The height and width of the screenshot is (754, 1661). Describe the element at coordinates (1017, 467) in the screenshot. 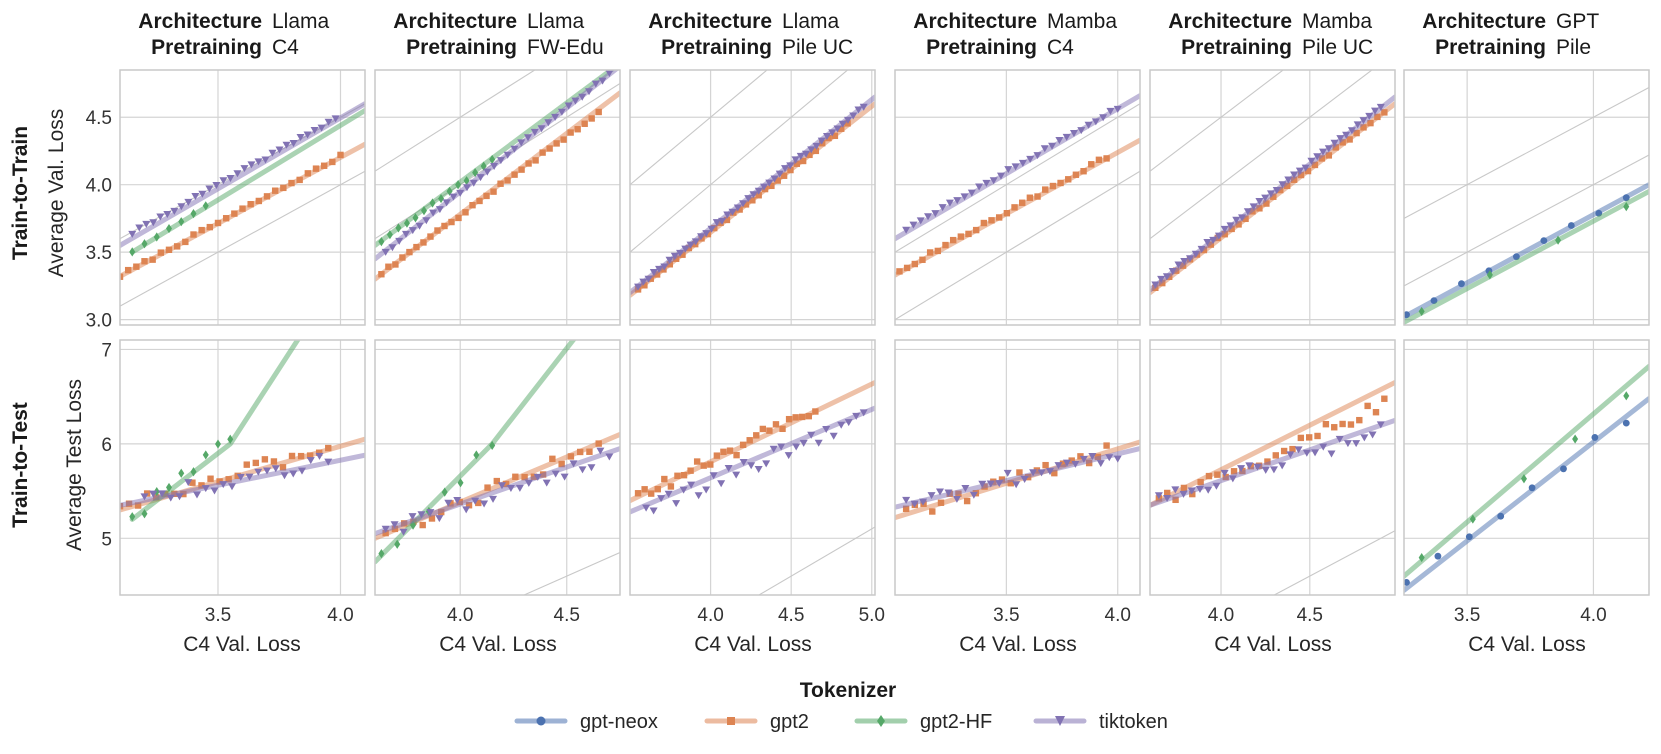

I see `plot-area` at that location.